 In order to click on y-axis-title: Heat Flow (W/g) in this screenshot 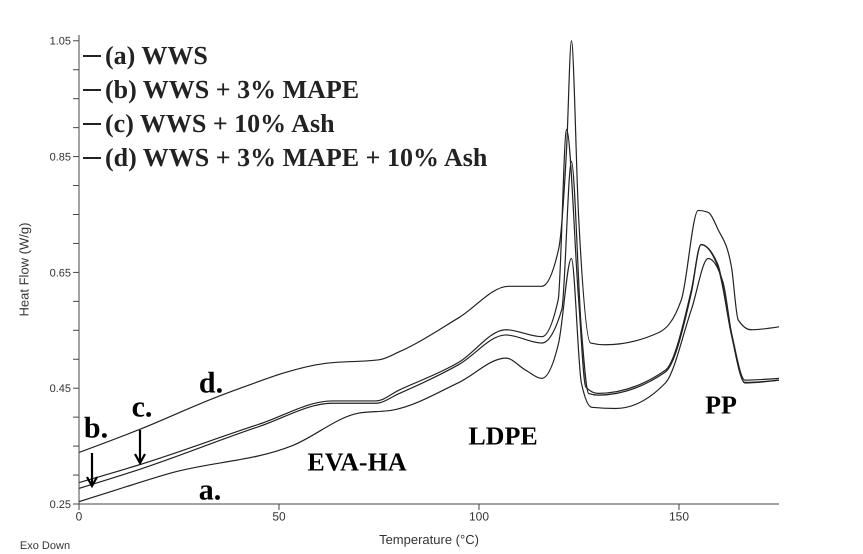, I will do `click(24, 269)`.